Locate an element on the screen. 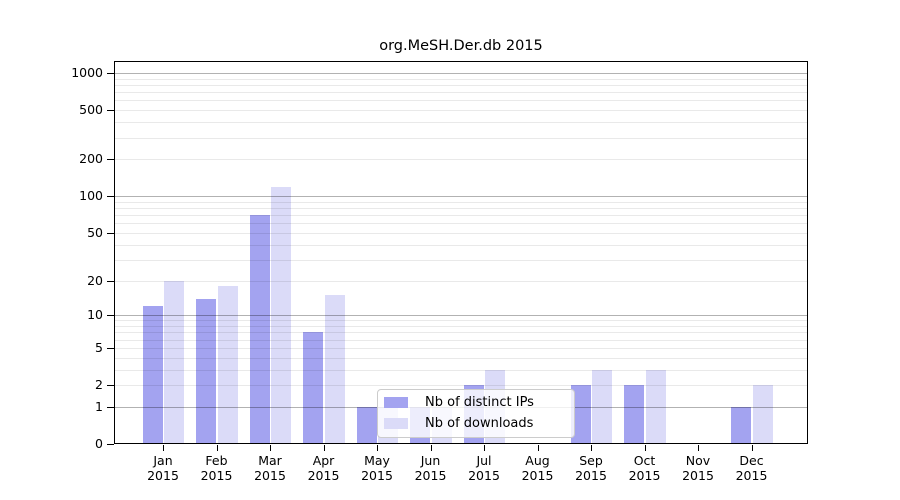 This screenshot has height=500, width=900. bar-downloads-jan is located at coordinates (174, 362).